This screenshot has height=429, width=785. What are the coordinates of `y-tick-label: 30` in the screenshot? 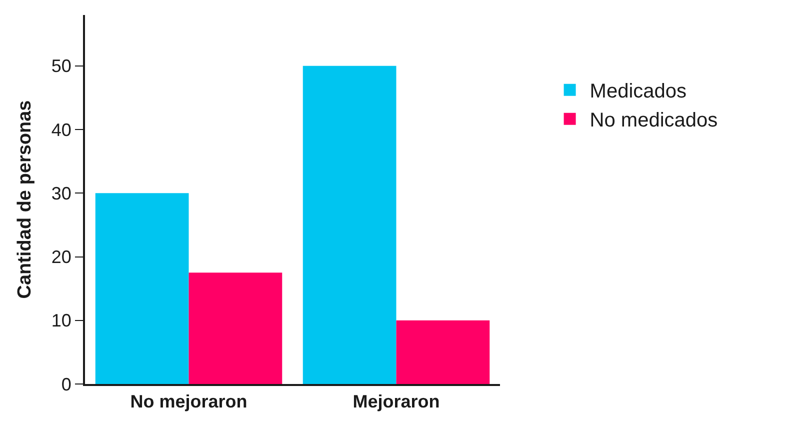 It's located at (61, 193).